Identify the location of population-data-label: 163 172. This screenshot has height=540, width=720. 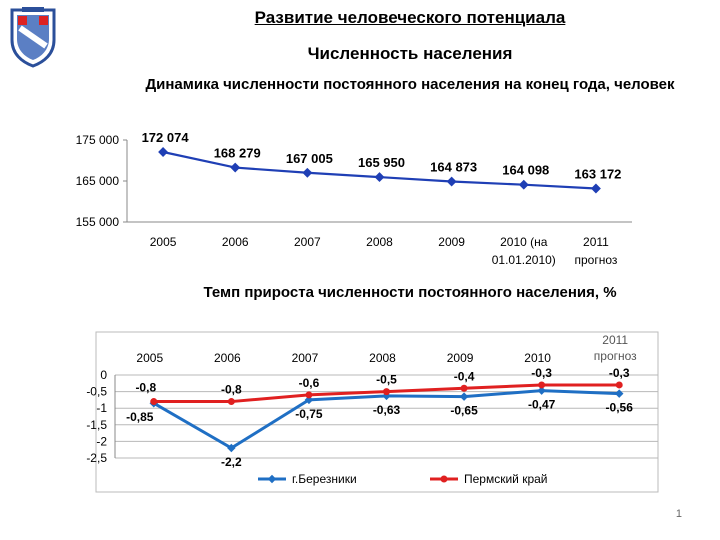
(597, 173).